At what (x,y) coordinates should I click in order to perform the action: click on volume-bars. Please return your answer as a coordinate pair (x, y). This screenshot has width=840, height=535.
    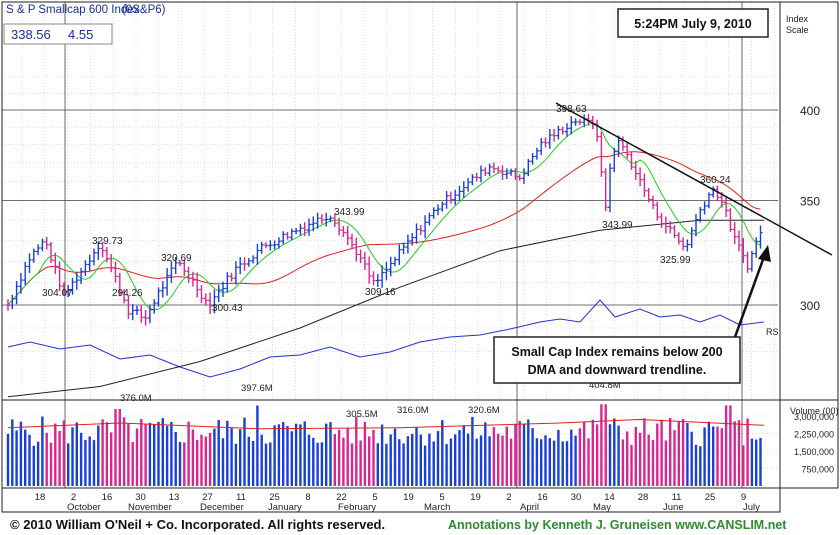
    Looking at the image, I should click on (384, 445).